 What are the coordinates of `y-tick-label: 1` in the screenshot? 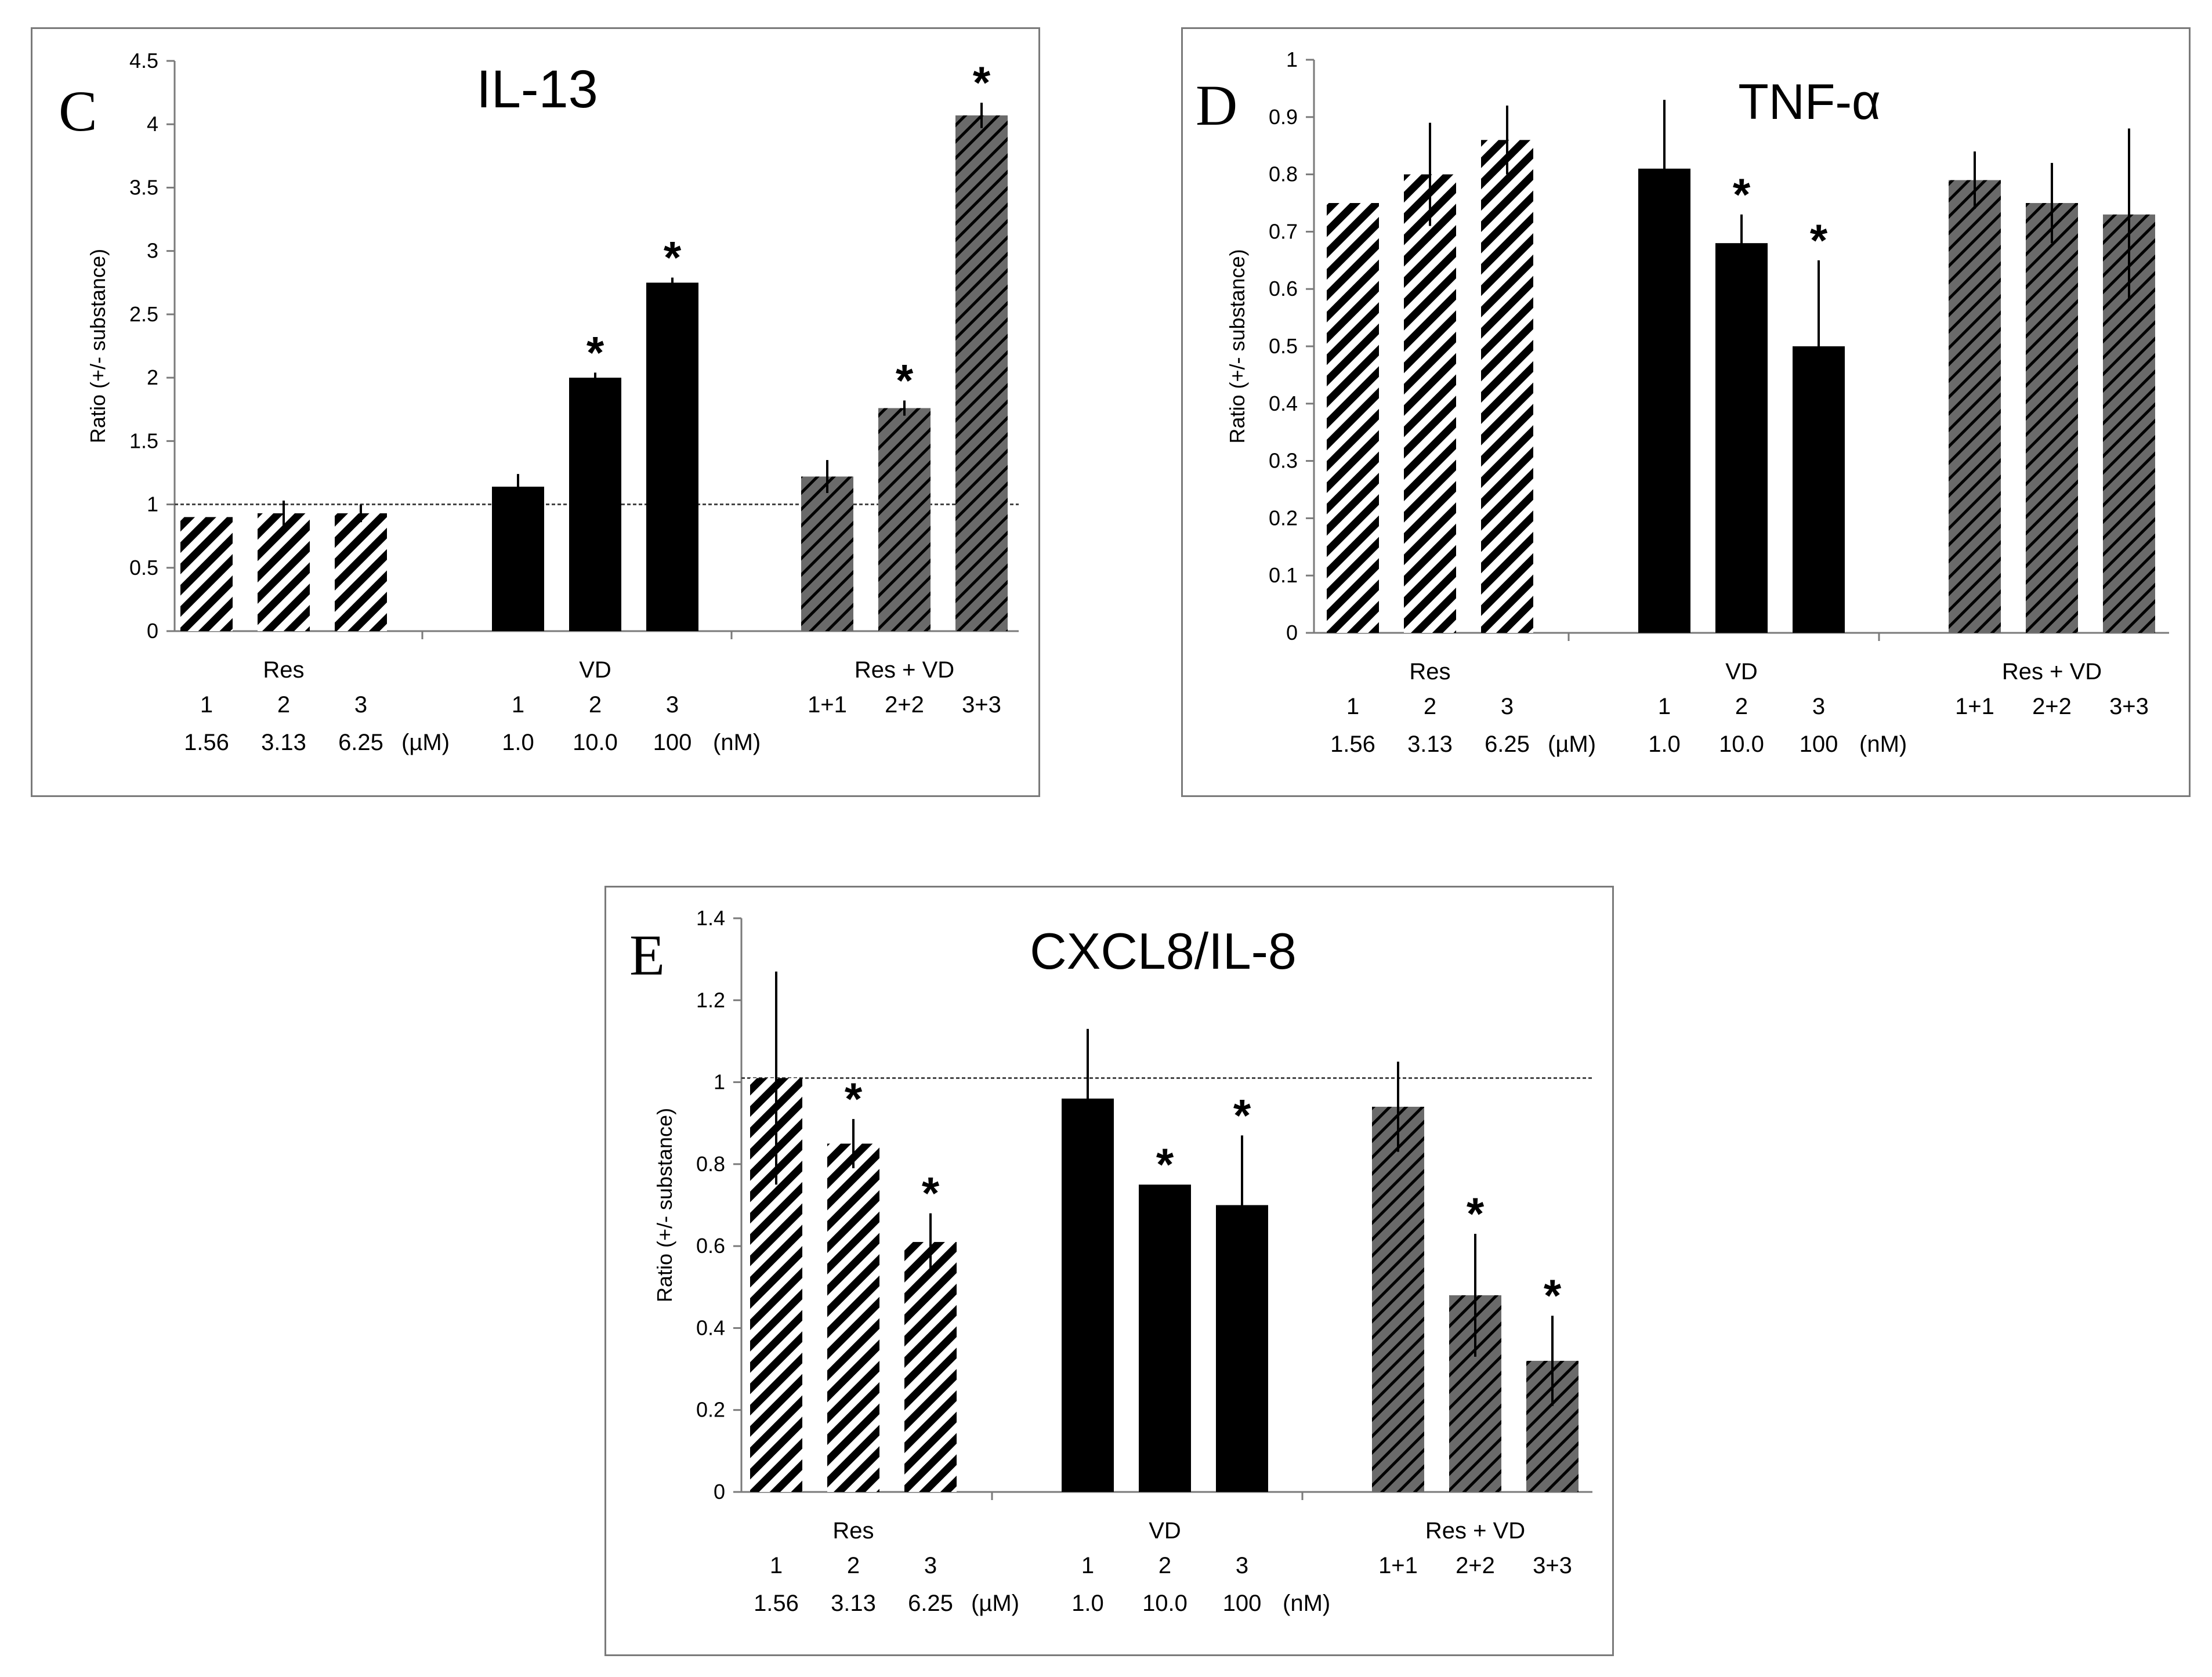 It's located at (719, 1082).